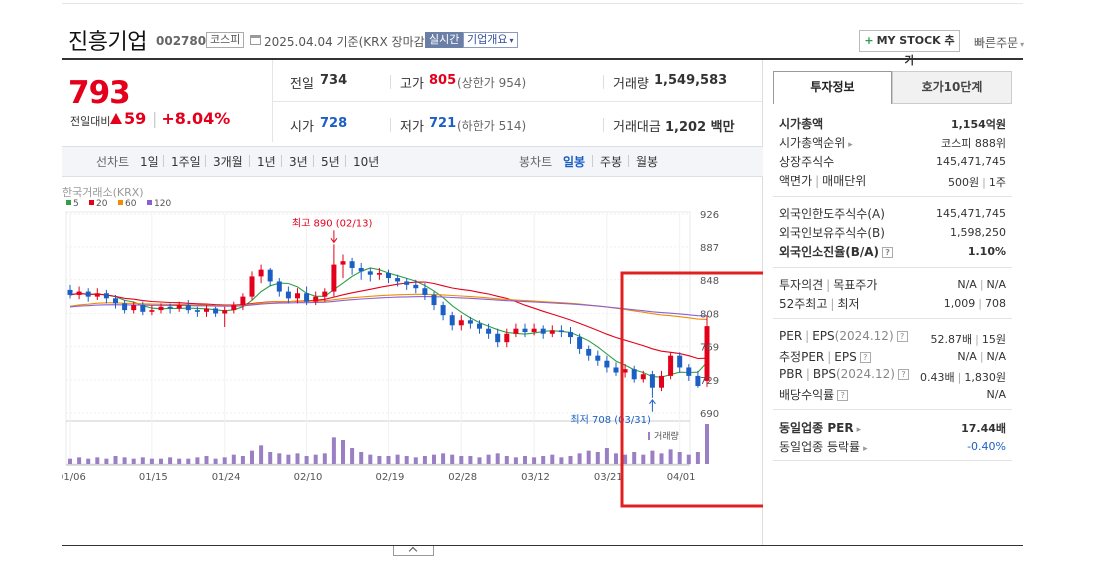 The width and height of the screenshot is (1117, 564). I want to click on period-divider, so click(628, 161).